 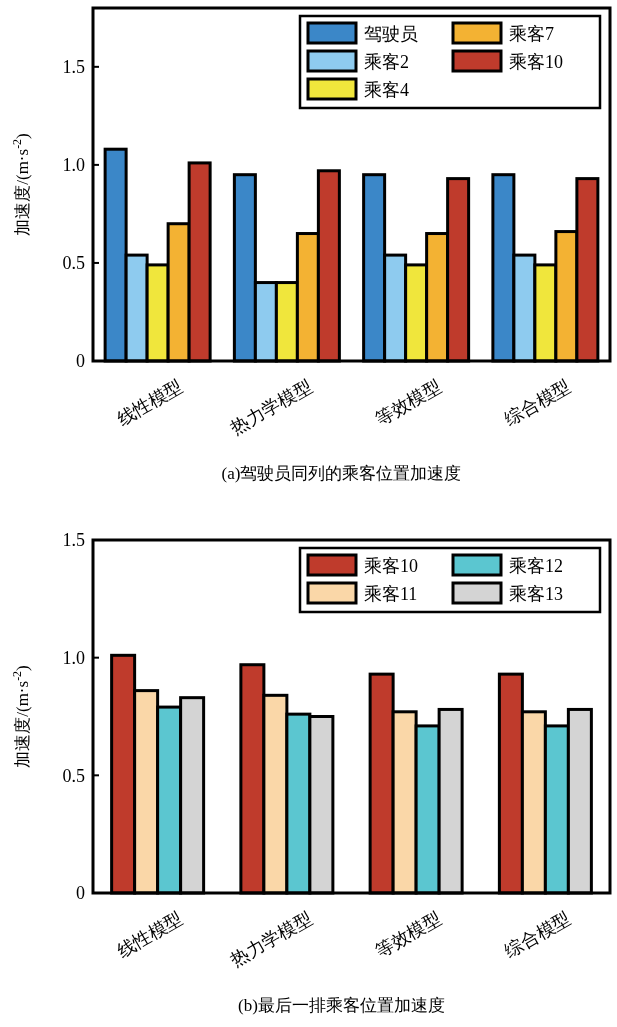 I want to click on legend-label: 乘客11, so click(x=391, y=594).